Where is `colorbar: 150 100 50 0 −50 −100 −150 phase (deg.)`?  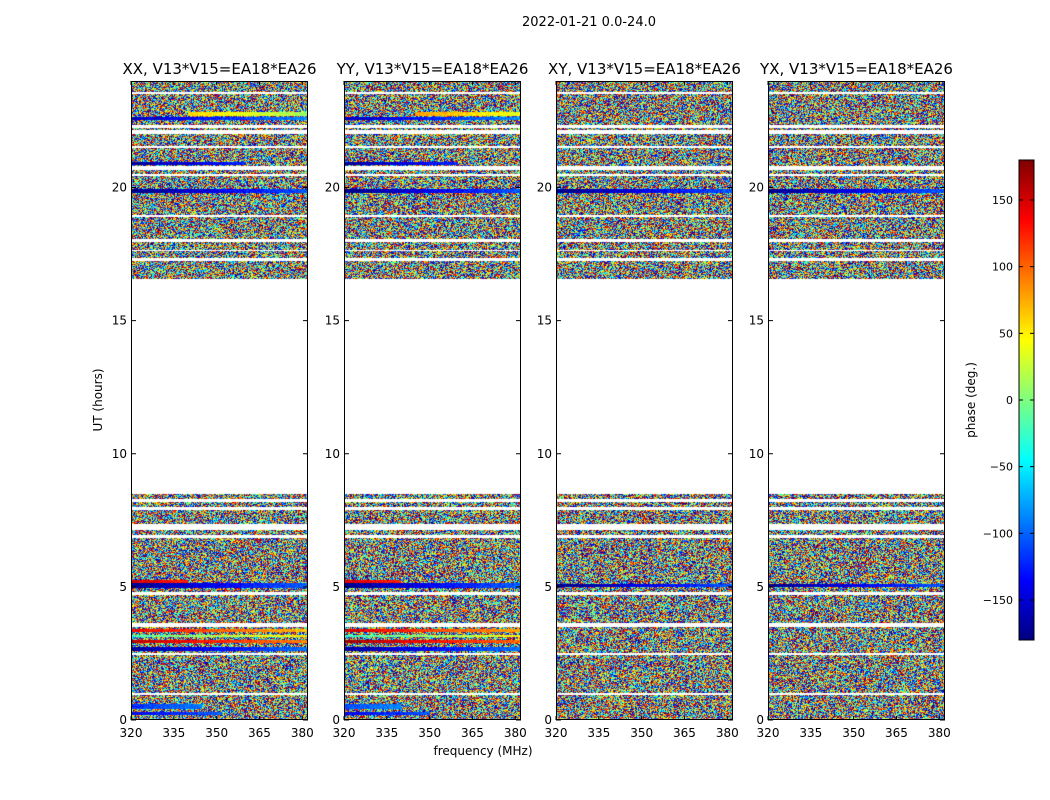 colorbar: 150 100 50 0 −50 −100 −150 phase (deg.) is located at coordinates (999, 400).